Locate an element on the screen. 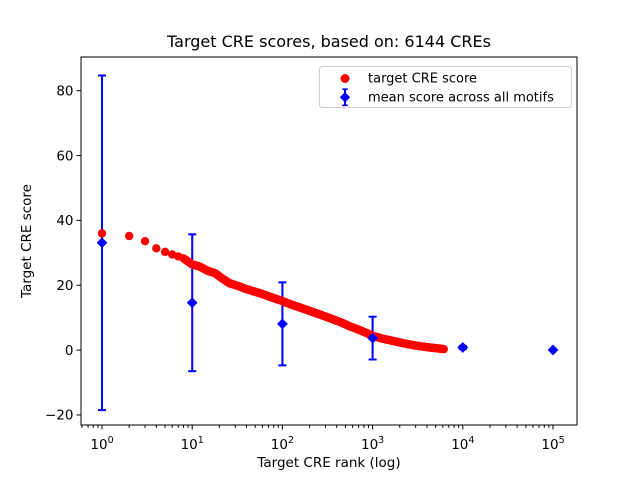  x-tick-label: 10⁴ is located at coordinates (462, 444).